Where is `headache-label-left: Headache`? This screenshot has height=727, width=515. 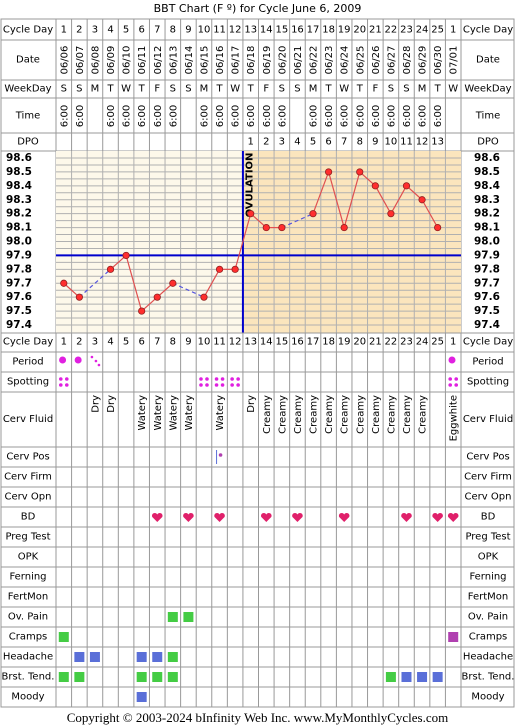 headache-label-left: Headache is located at coordinates (28, 657).